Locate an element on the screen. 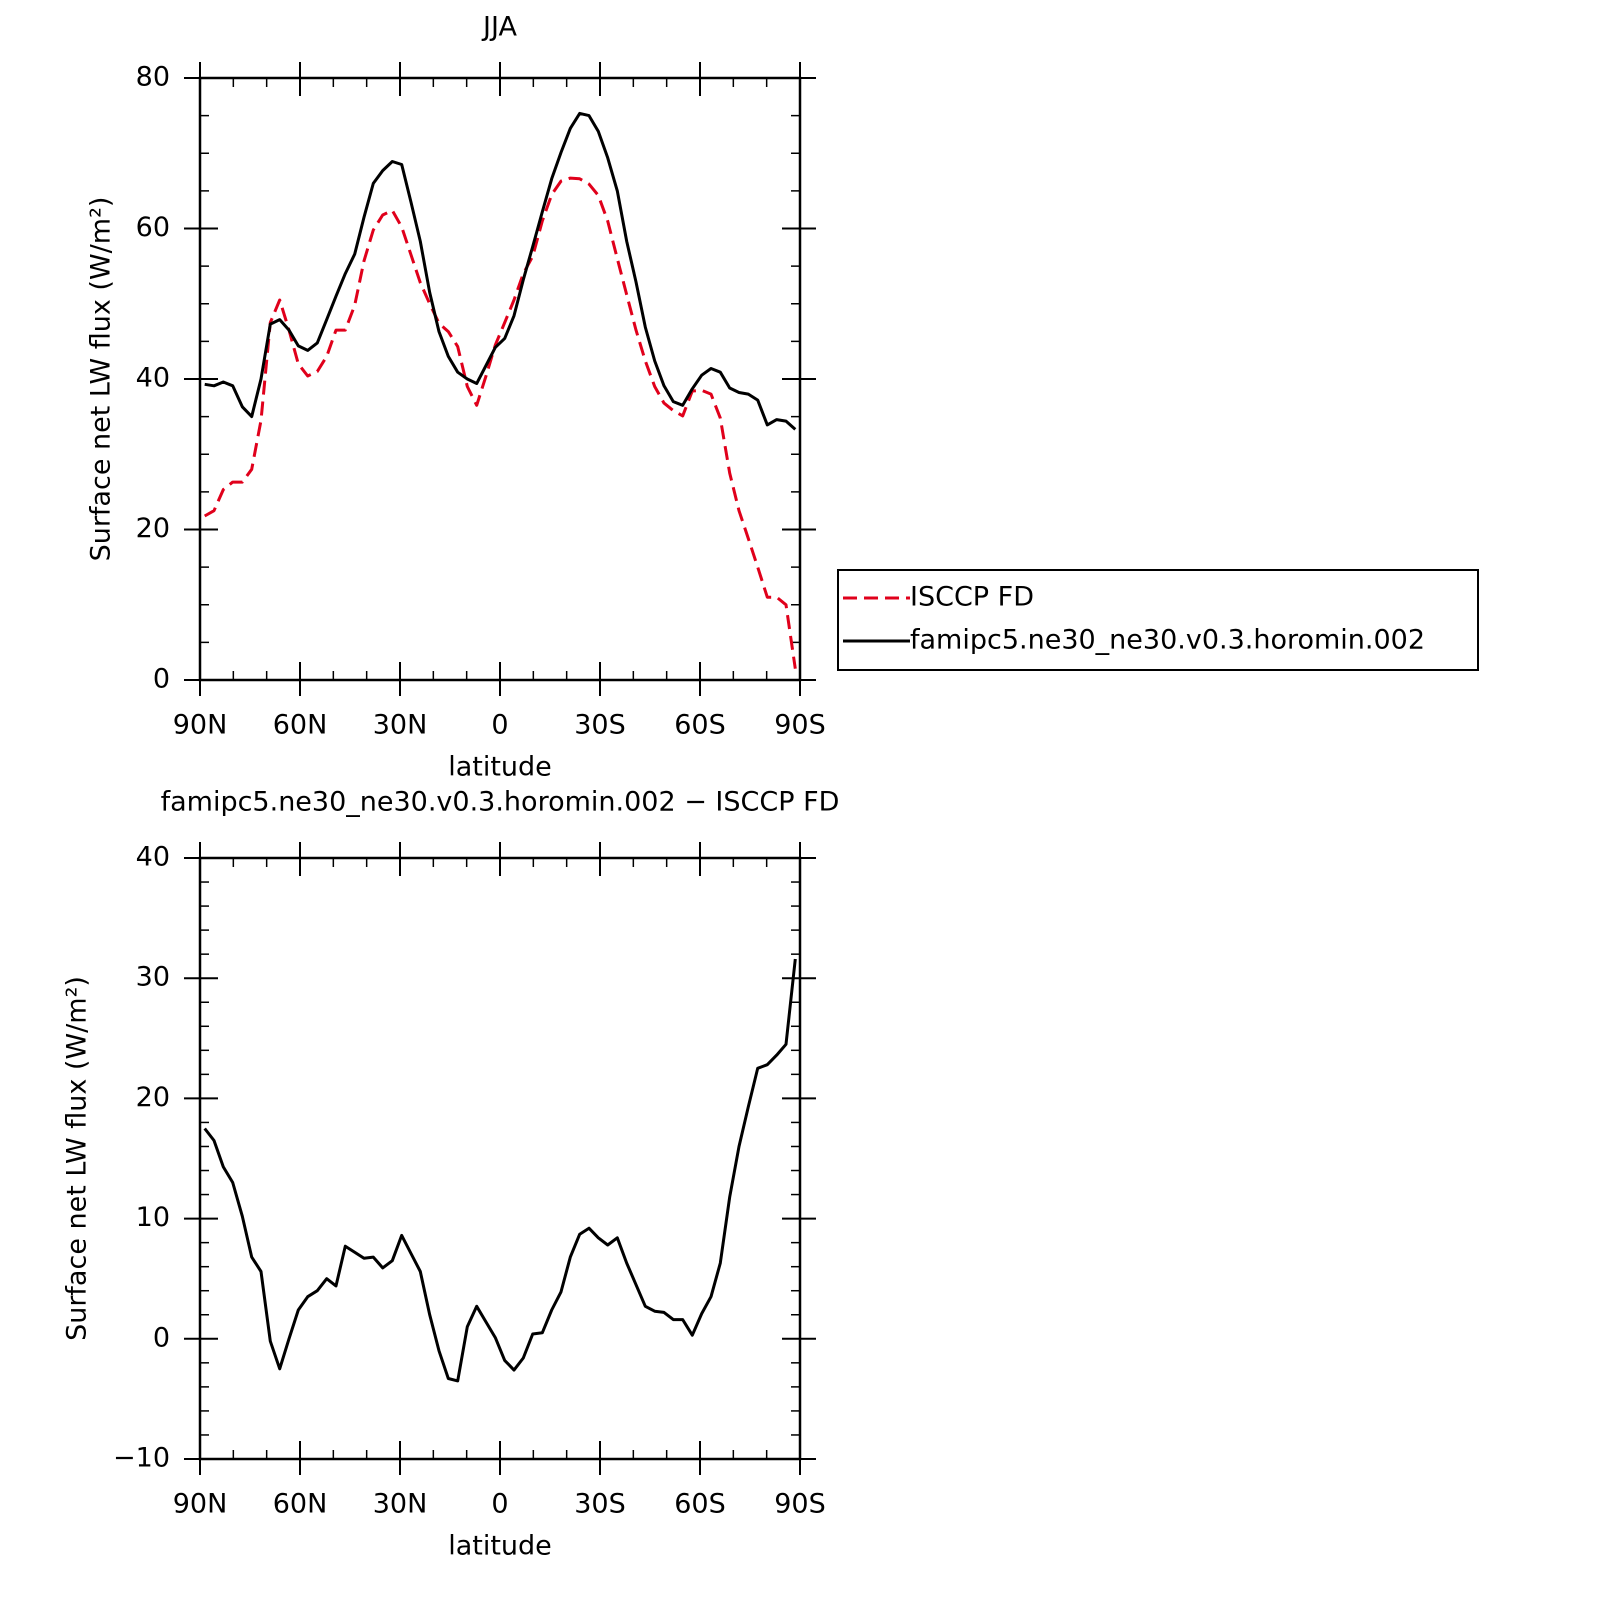 The image size is (1616, 1619). y-tick-label: 10 is located at coordinates (153, 1217).